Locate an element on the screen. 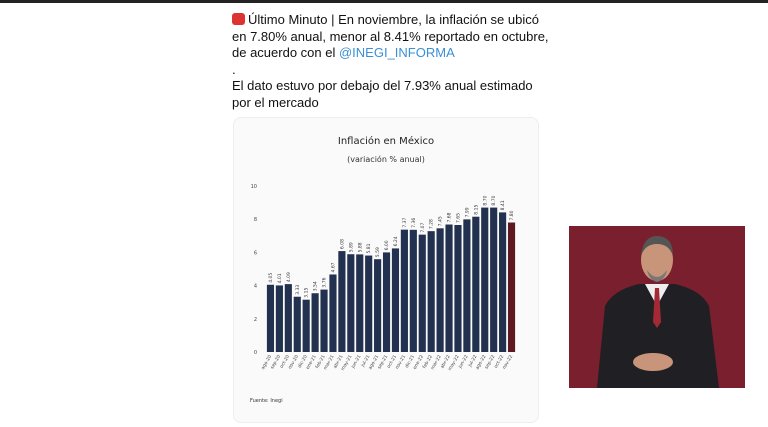  value-label: 3.76 is located at coordinates (325, 282).